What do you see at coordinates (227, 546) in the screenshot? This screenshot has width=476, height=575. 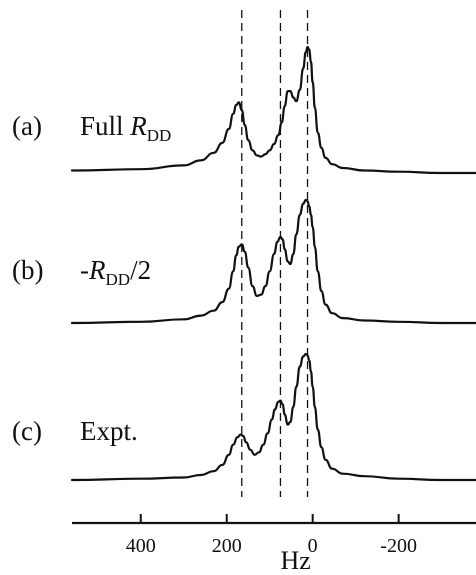 I see `x-tick-label-2: 200` at bounding box center [227, 546].